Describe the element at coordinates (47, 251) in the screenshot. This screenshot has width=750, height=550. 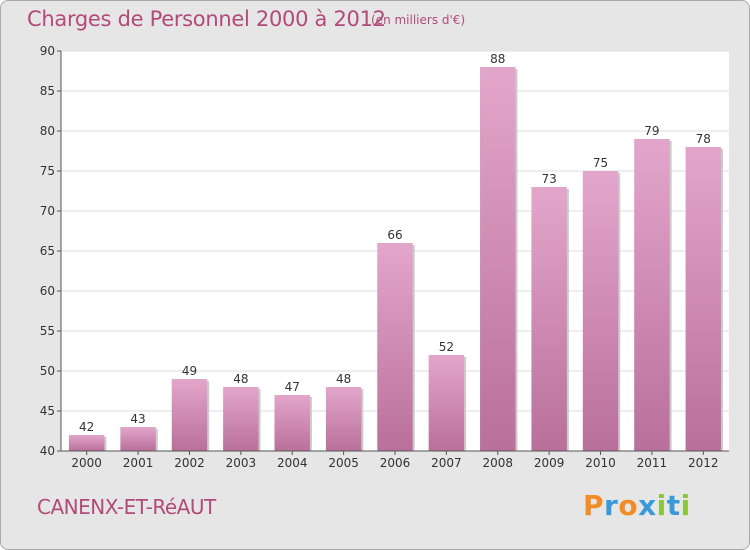
I see `y-tick-label: 65` at that location.